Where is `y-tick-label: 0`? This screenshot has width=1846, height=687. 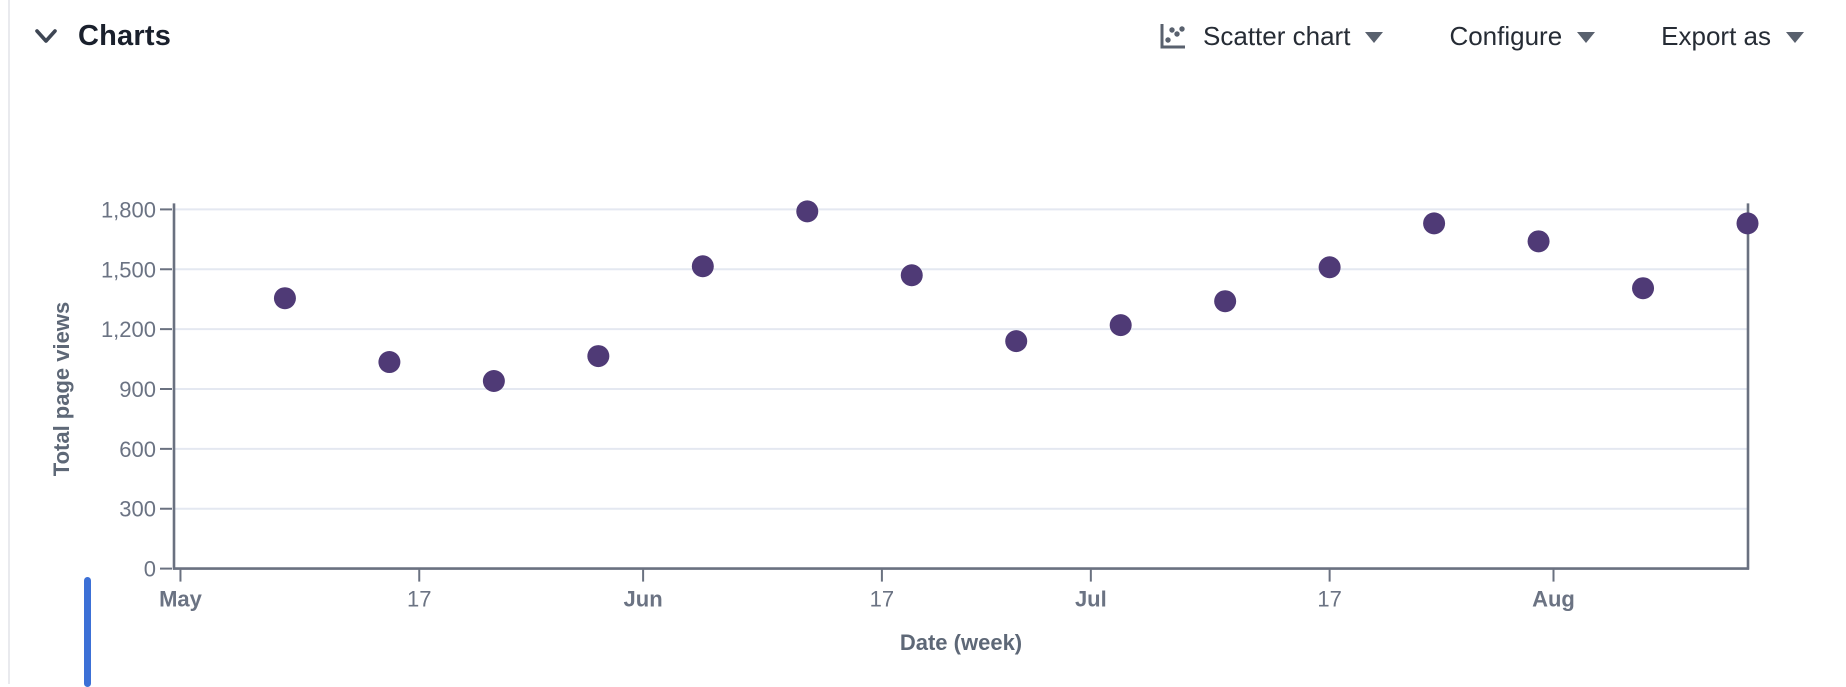 y-tick-label: 0 is located at coordinates (150, 569).